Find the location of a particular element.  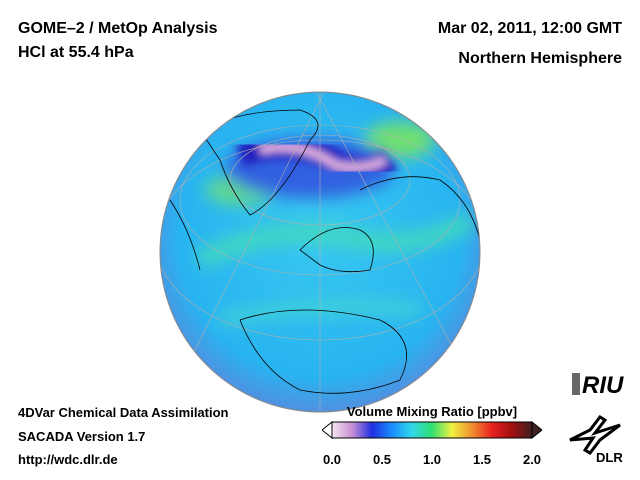

dlr-logo-text: DLR is located at coordinates (609, 457).